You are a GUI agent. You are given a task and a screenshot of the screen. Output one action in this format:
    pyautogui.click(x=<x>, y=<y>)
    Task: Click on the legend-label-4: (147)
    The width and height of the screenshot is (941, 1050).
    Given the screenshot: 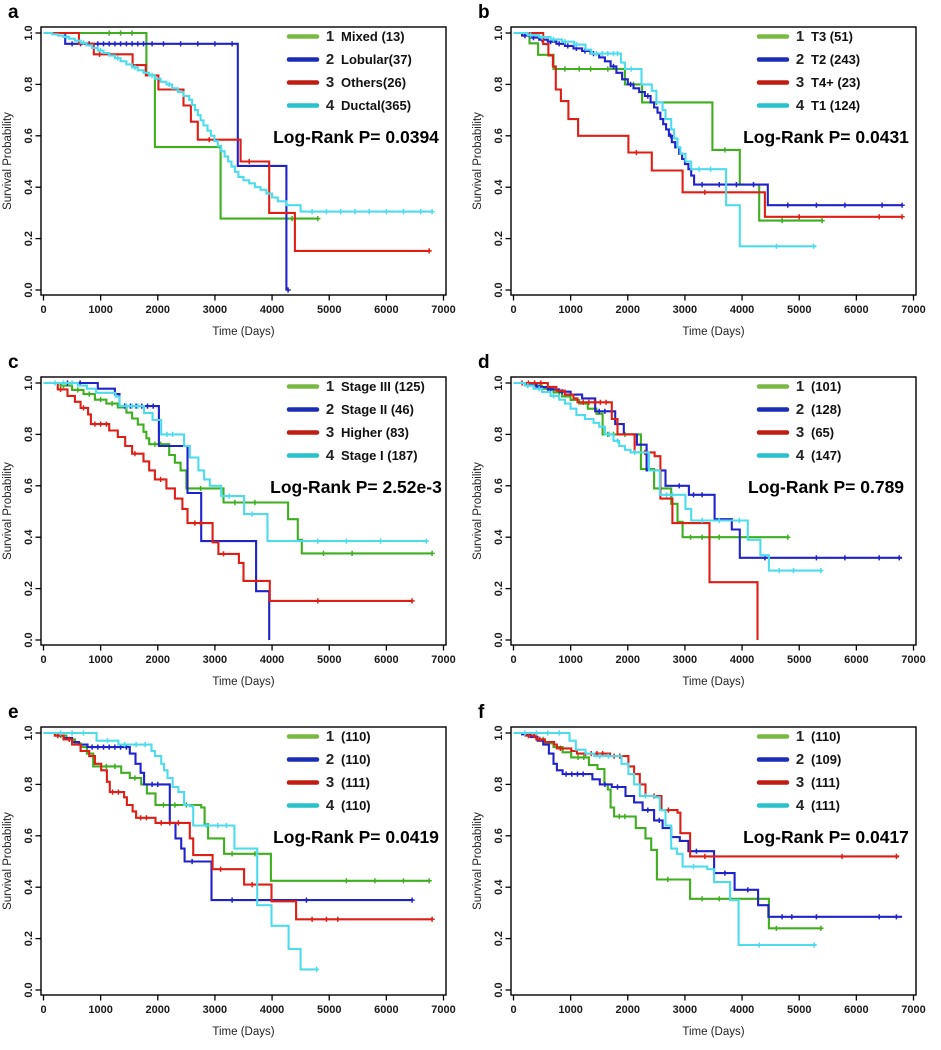 What is the action you would take?
    pyautogui.click(x=826, y=455)
    